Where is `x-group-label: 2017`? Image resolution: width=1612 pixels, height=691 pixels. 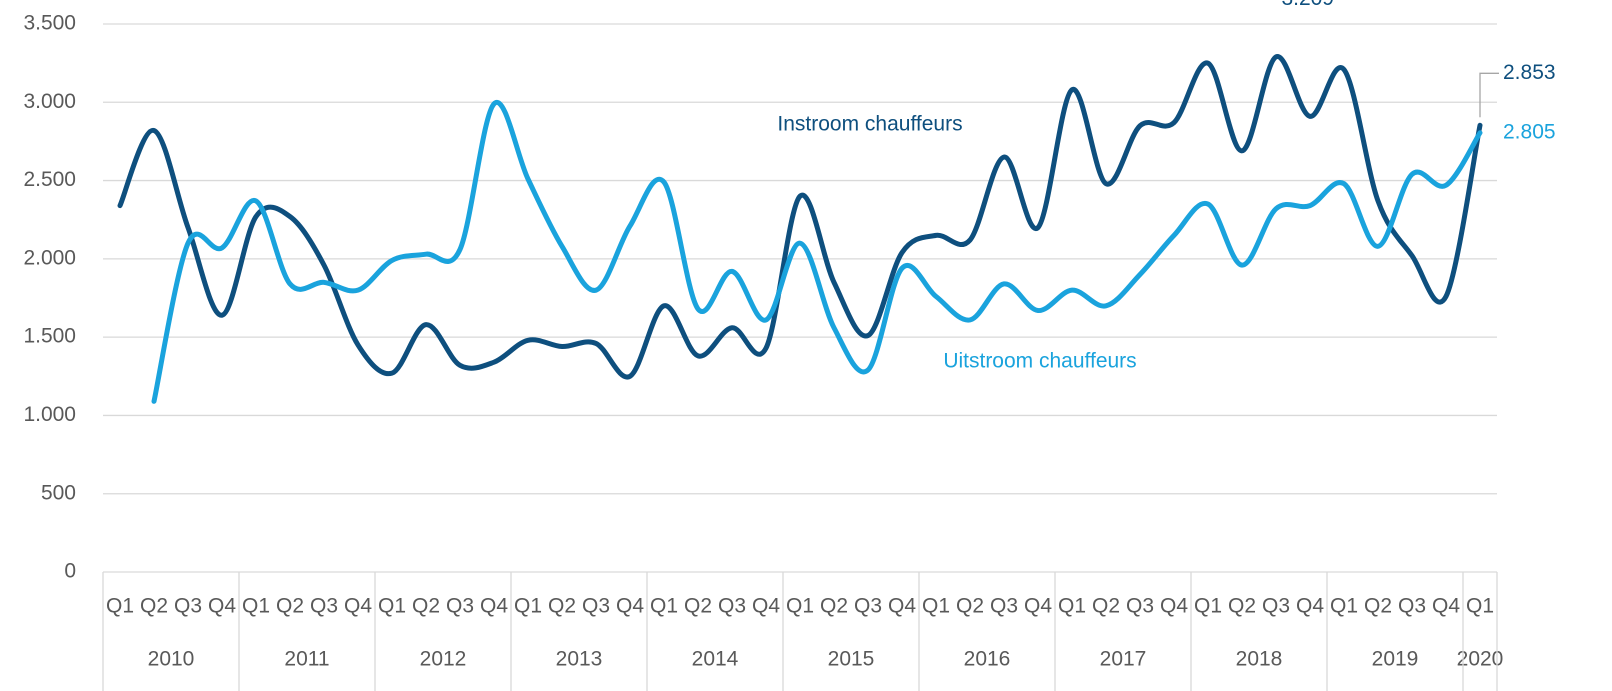
x-group-label: 2017 is located at coordinates (1123, 659).